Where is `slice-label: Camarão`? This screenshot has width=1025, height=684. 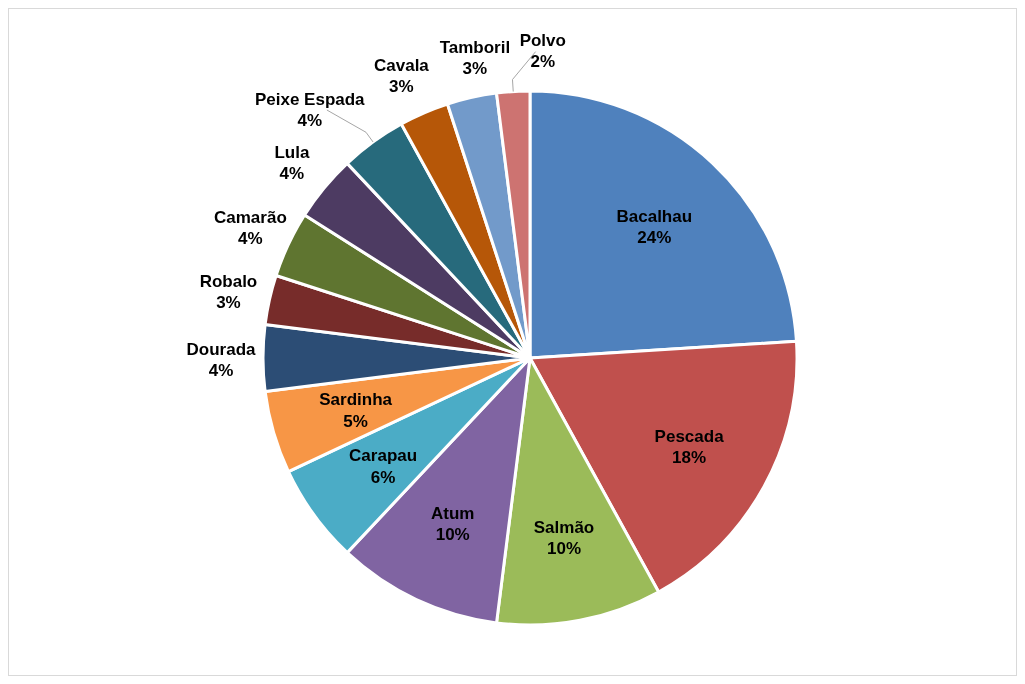
slice-label: Camarão is located at coordinates (250, 218).